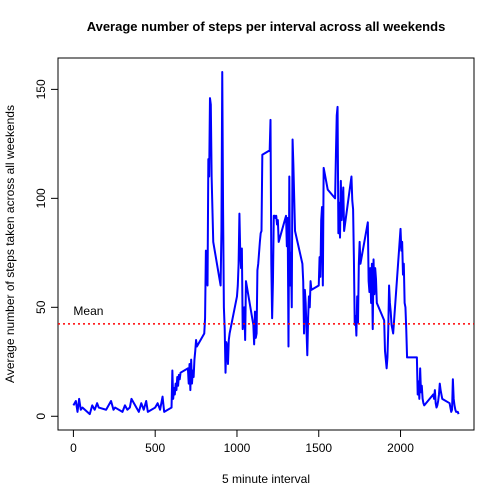 The height and width of the screenshot is (504, 504). I want to click on y-tick-label: 50, so click(41, 307).